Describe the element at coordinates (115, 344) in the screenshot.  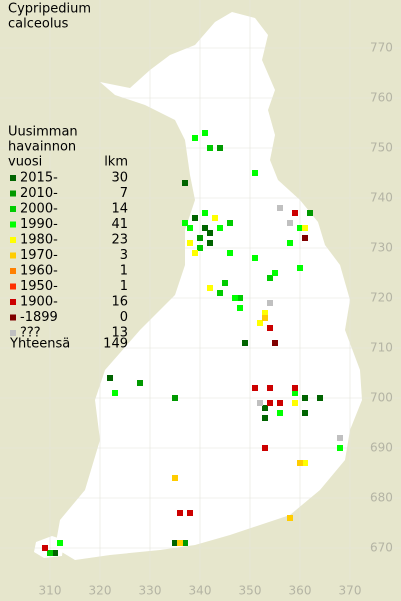
I see `total-value: 149` at that location.